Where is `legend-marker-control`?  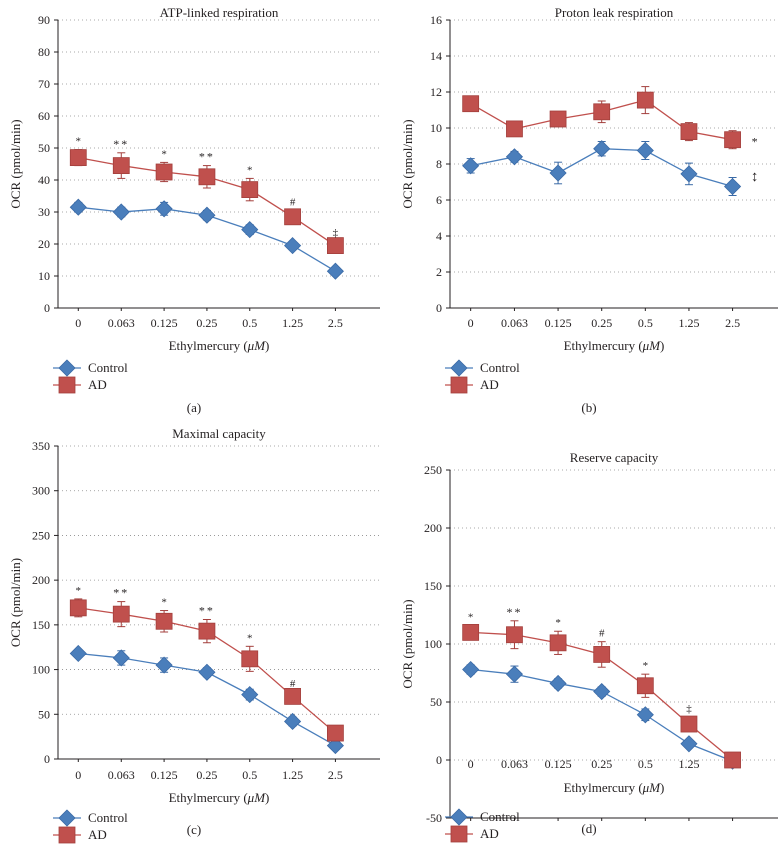
legend-marker-control is located at coordinates (67, 368).